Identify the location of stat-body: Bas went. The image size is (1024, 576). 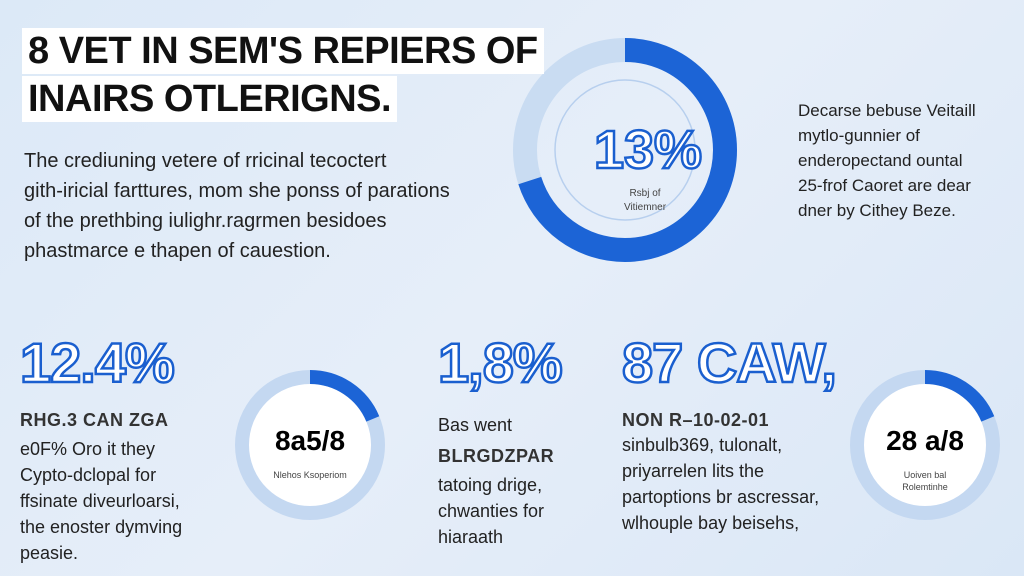
(475, 425).